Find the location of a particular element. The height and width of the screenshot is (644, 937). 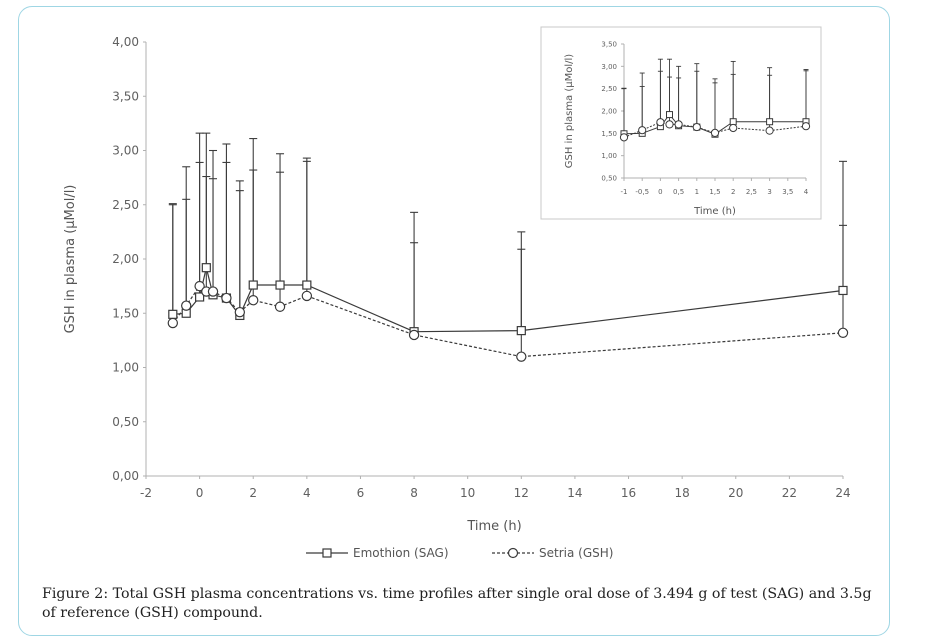

legend-sag-marker is located at coordinates (327, 553).